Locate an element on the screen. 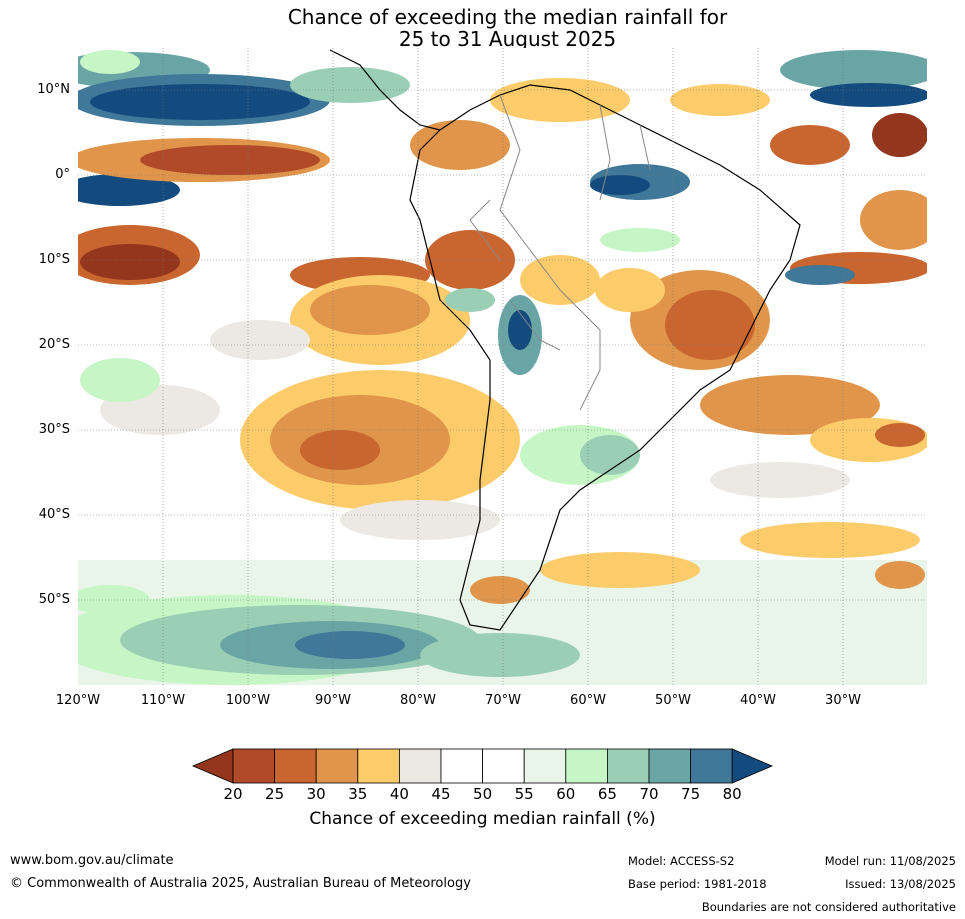 The image size is (965, 919). colorbar-tick: 35 is located at coordinates (358, 794).